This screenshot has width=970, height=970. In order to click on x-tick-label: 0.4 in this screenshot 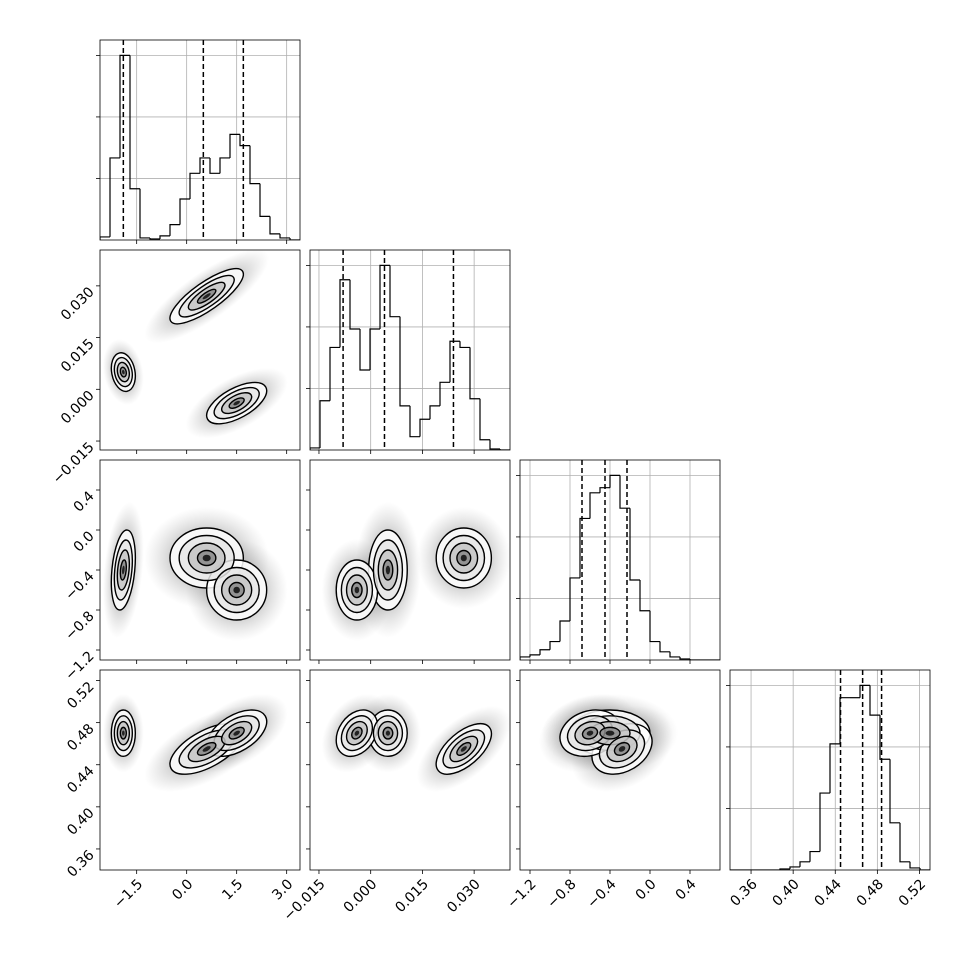, I will do `click(686, 889)`.